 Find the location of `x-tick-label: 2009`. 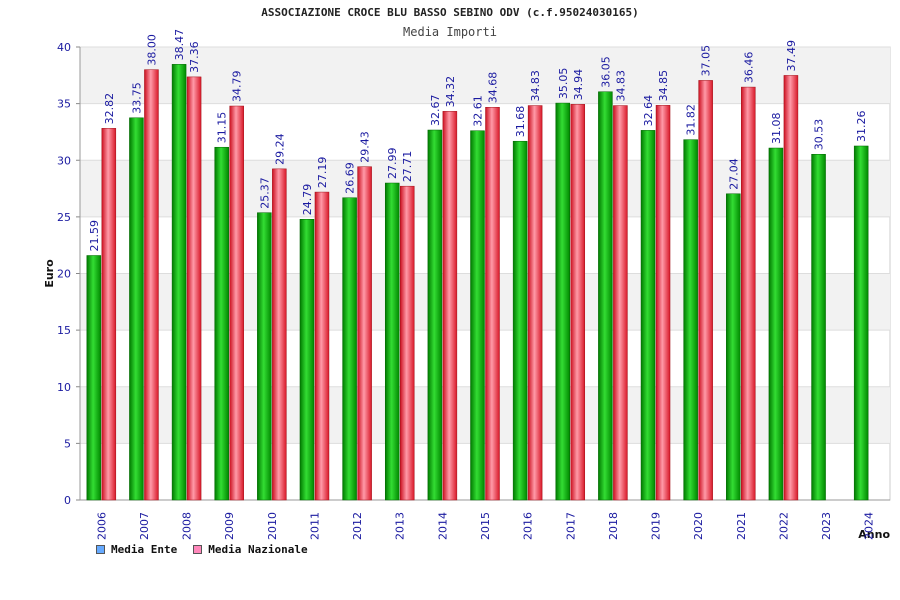

x-tick-label: 2009 is located at coordinates (229, 526).